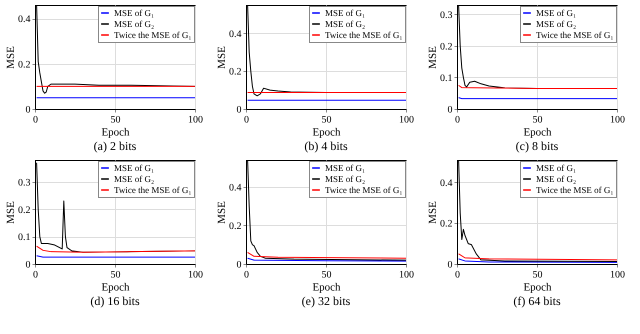 The width and height of the screenshot is (640, 334). I want to click on text: (c) 8 bits, so click(537, 146).